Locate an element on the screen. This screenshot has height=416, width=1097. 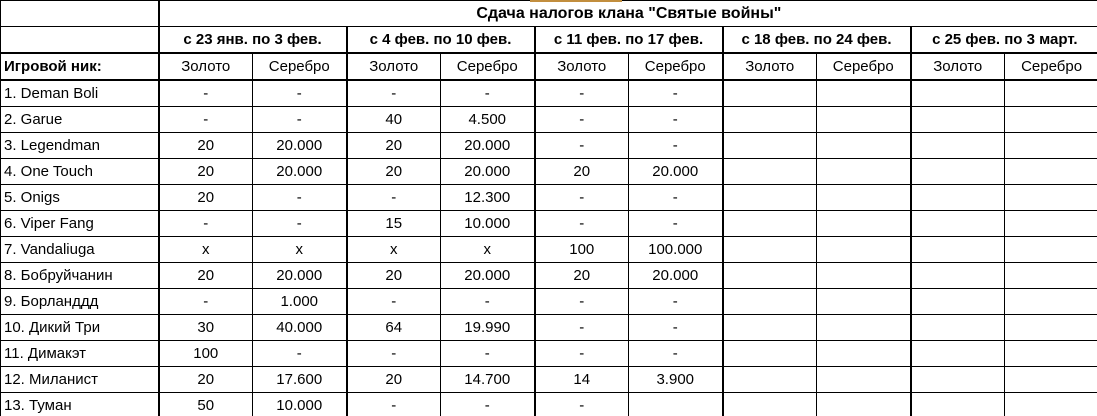
player-name-cell: 12. Миланист is located at coordinates (79, 379).